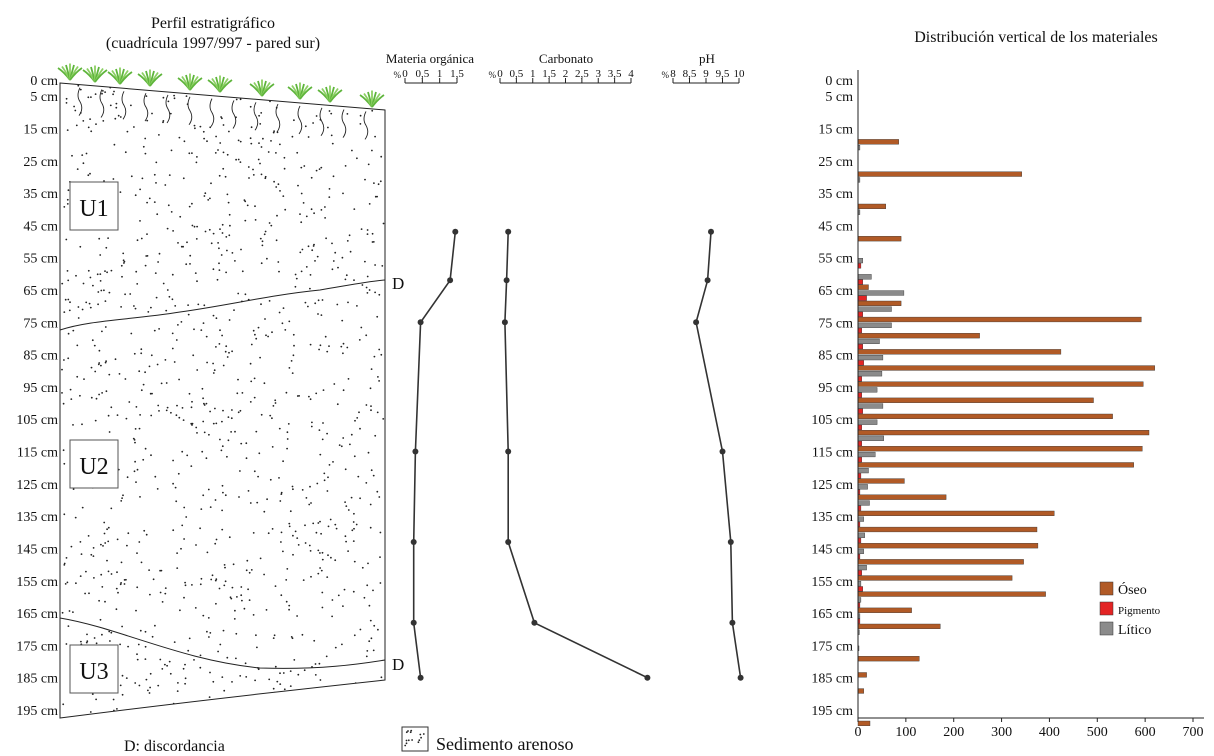 The width and height of the screenshot is (1214, 756). What do you see at coordinates (94, 669) in the screenshot?
I see `unit-label-u3: U3` at bounding box center [94, 669].